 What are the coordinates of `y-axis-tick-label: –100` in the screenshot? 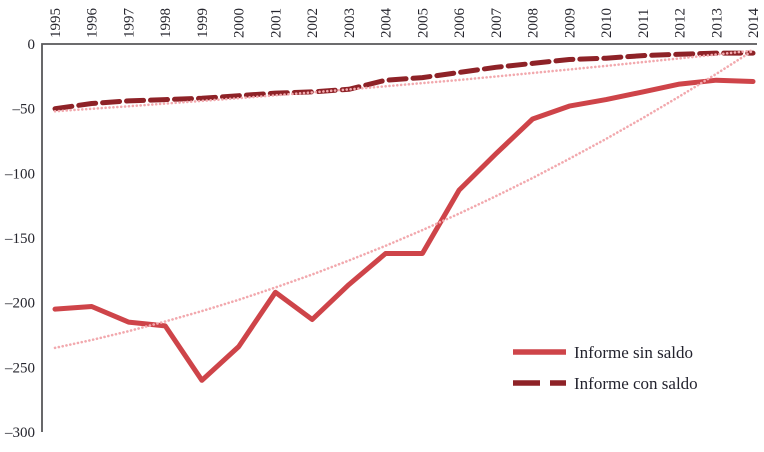 It's located at (19, 174).